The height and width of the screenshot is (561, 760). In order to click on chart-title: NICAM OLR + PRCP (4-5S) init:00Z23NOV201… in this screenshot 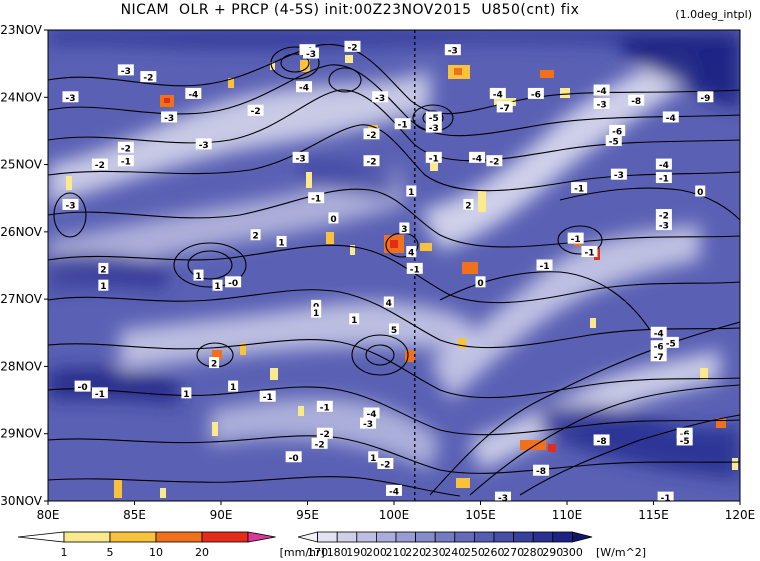, I will do `click(350, 10)`.